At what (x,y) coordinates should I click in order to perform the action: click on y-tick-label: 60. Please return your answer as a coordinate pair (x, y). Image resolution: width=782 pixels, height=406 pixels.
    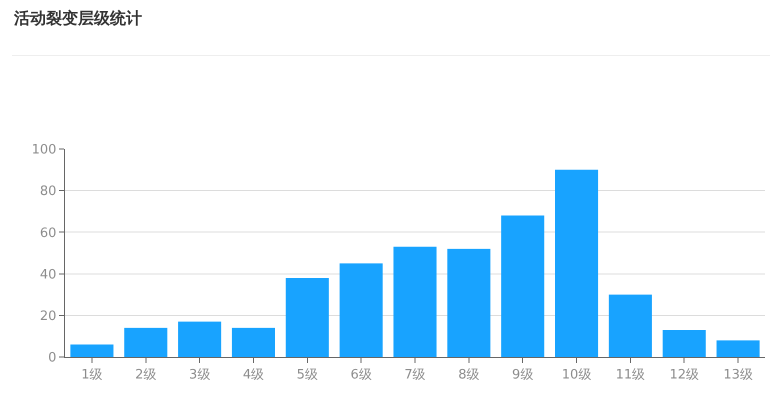
    Looking at the image, I should click on (48, 233).